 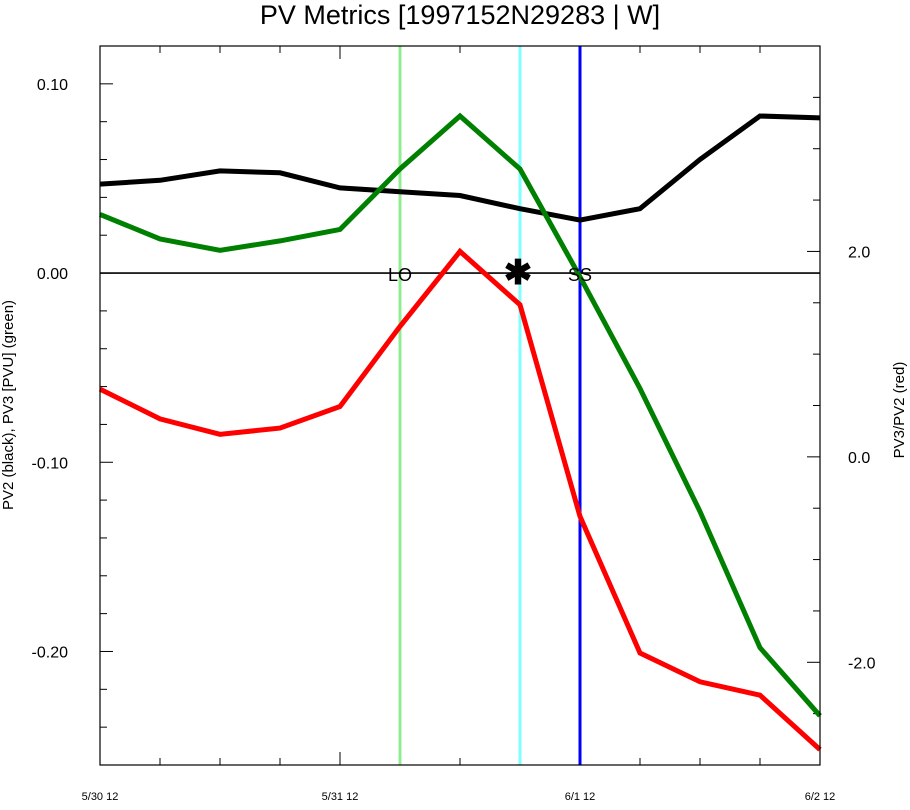 I want to click on event-marker-label: SS, so click(x=580, y=275).